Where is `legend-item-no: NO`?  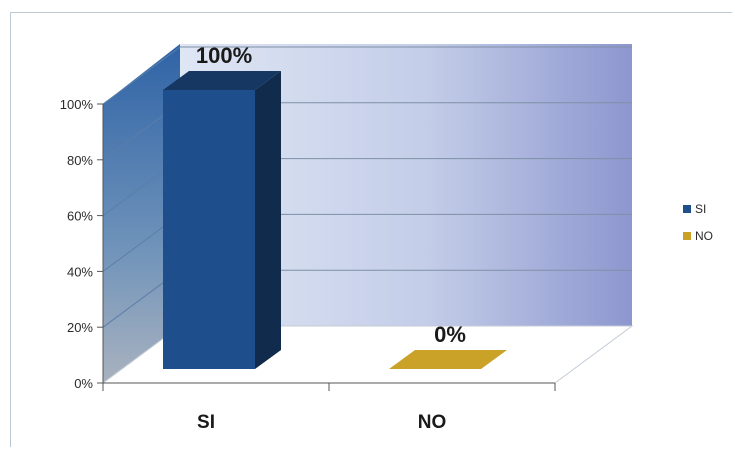 legend-item-no: NO is located at coordinates (698, 236).